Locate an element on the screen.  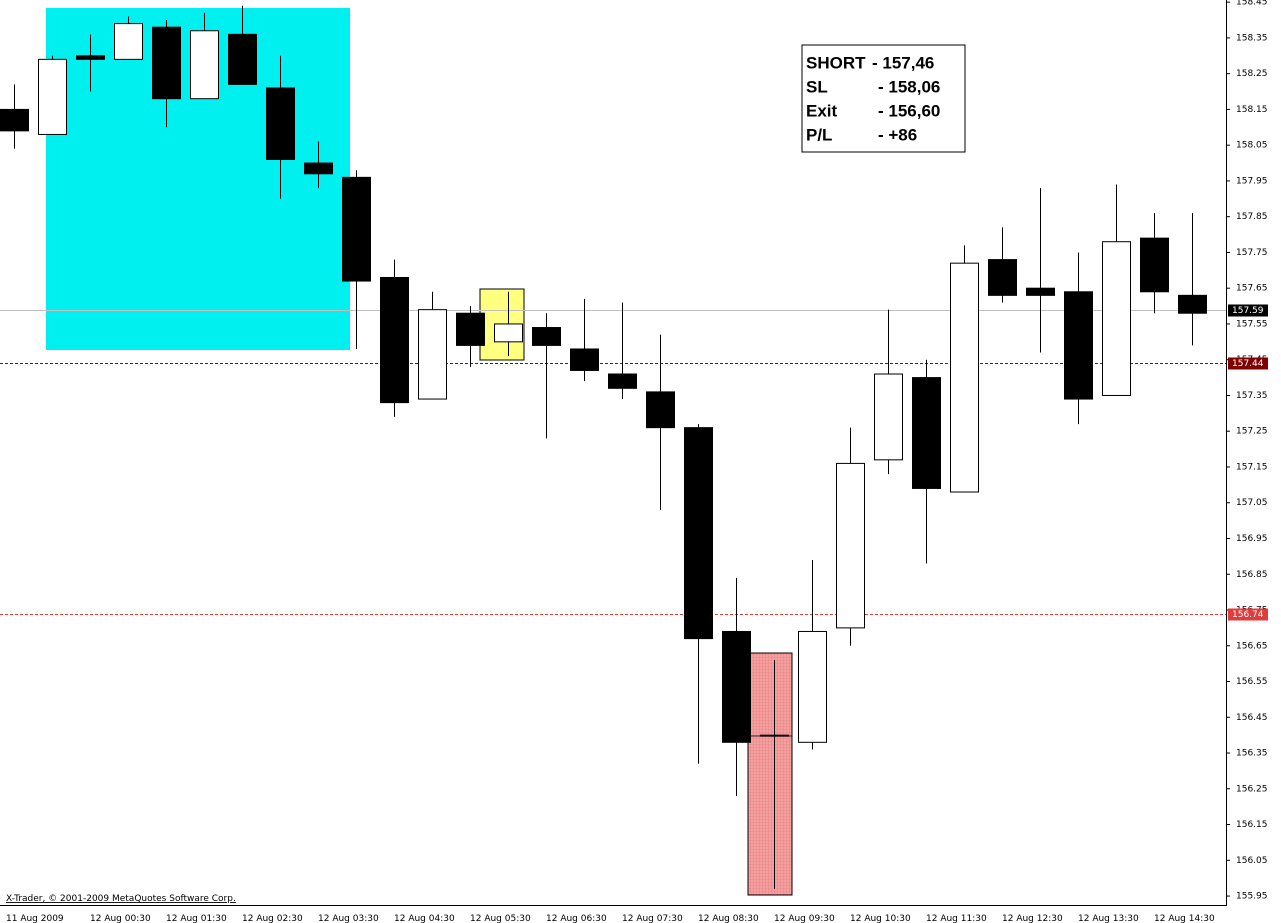
y-tick-label: 156.05 is located at coordinates (1252, 861).